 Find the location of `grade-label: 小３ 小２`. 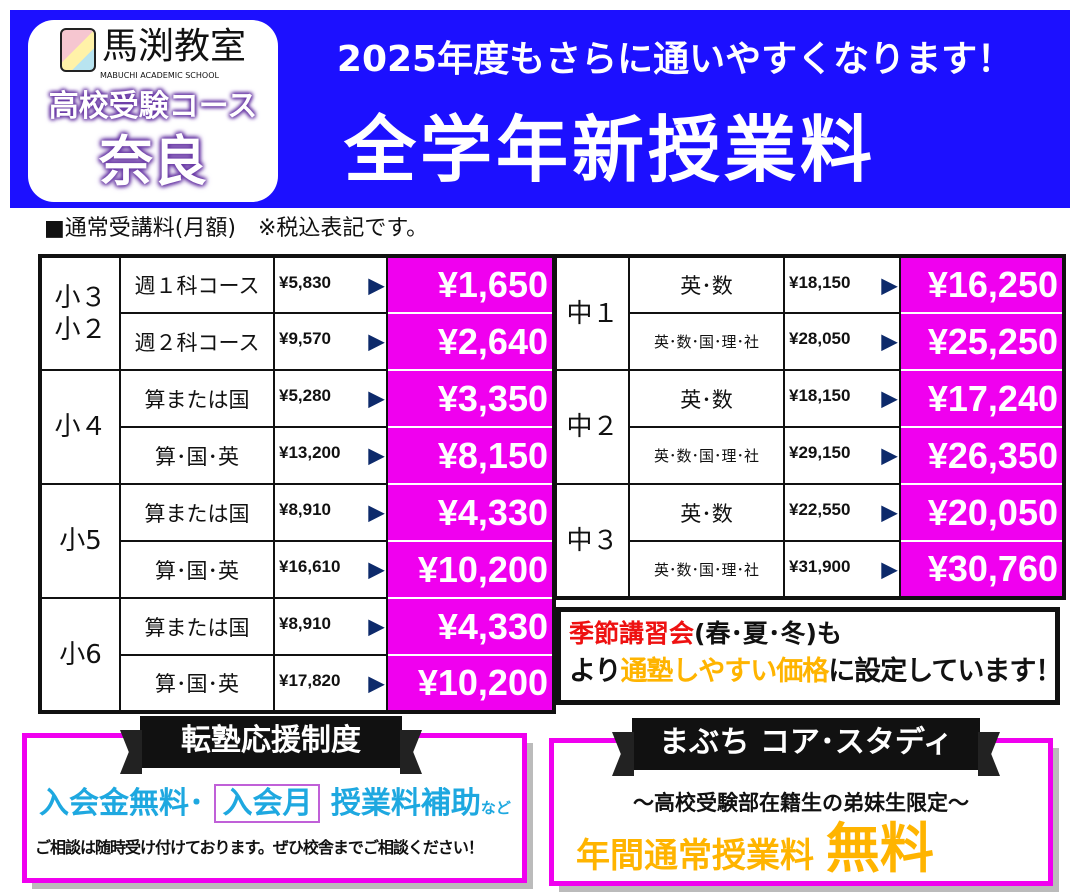

grade-label: 小３ 小２ is located at coordinates (80, 313).